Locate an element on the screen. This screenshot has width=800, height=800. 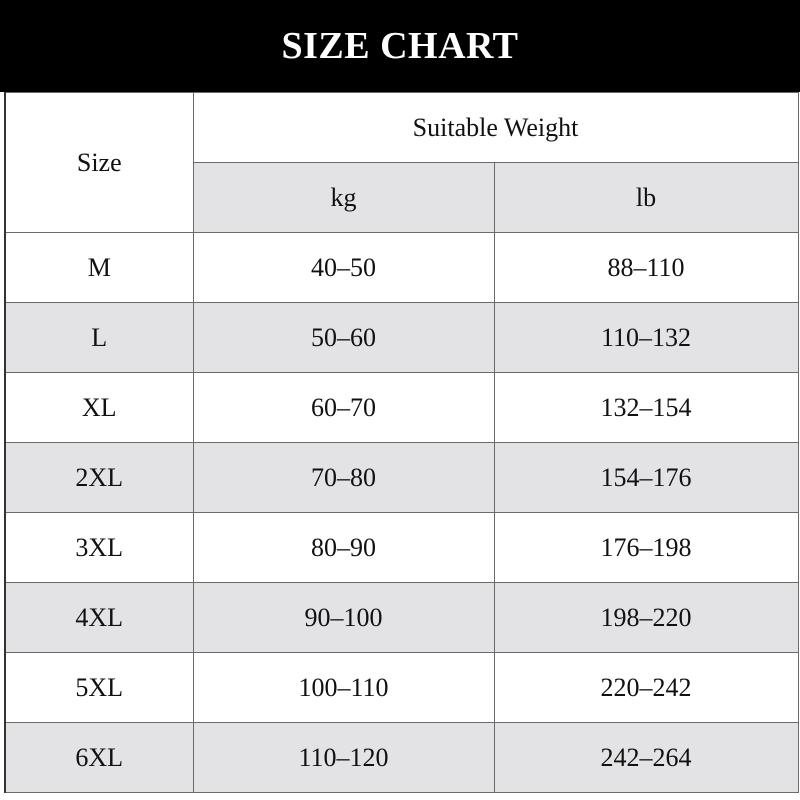
table-row: 4XL 90–100 198–220 is located at coordinates (401, 617).